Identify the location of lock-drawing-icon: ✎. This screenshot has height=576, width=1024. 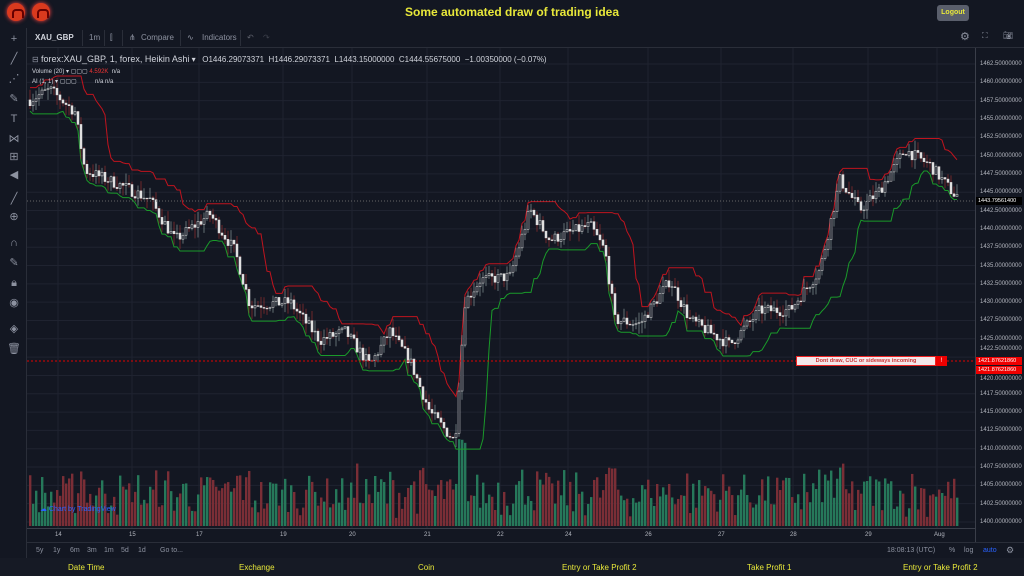
(14, 263).